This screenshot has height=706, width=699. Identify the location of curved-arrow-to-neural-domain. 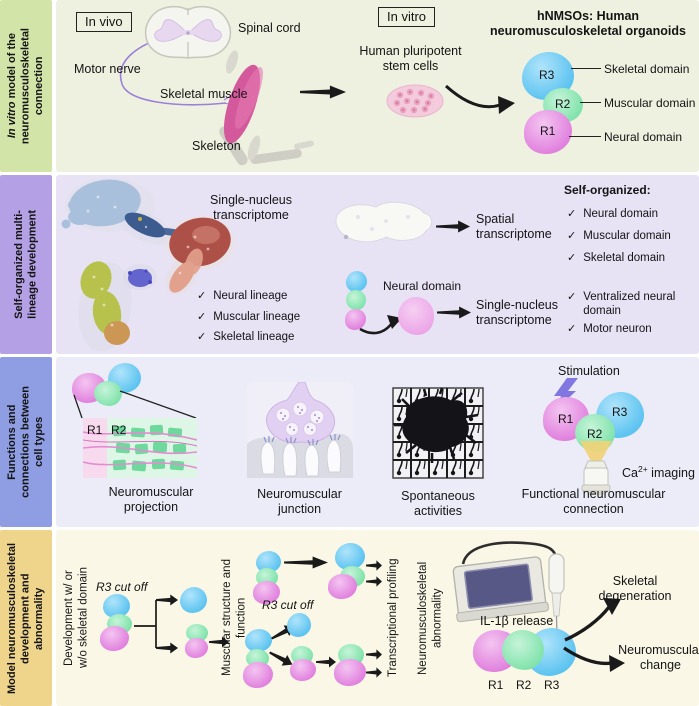
(380, 325).